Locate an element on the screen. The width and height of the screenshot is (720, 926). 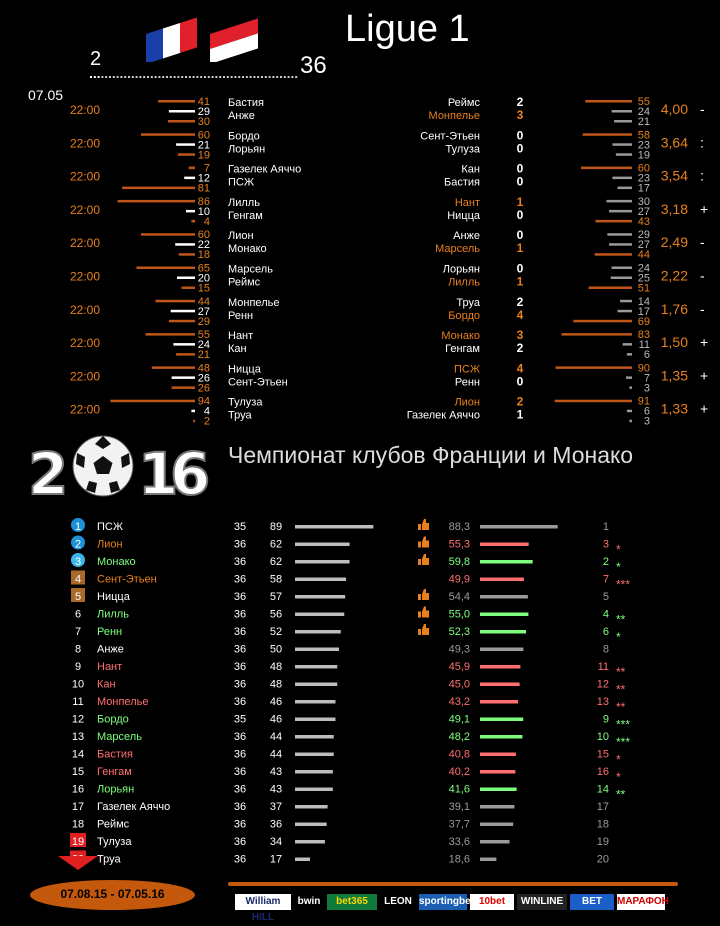
prob-value: 10 is located at coordinates (204, 212).